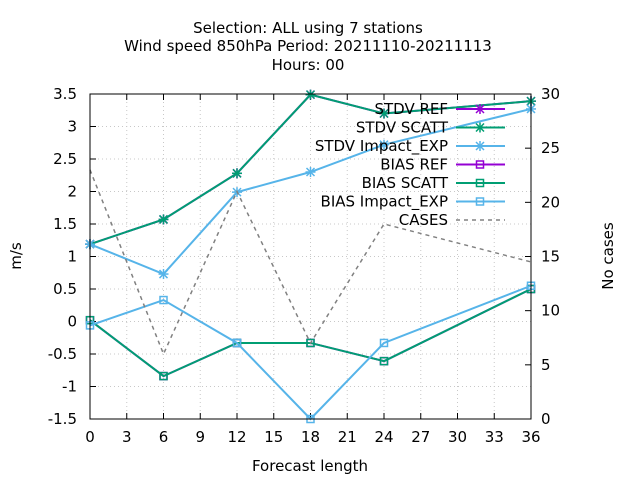 This screenshot has width=640, height=480. What do you see at coordinates (308, 28) in the screenshot?
I see `chart-title-line-1: Selection: ALL using 7 stations` at bounding box center [308, 28].